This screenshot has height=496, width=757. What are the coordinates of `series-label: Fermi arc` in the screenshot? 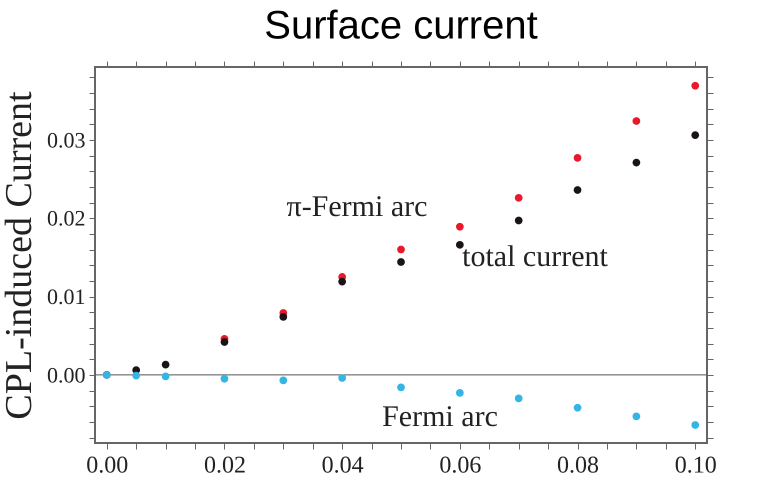 It's located at (440, 416).